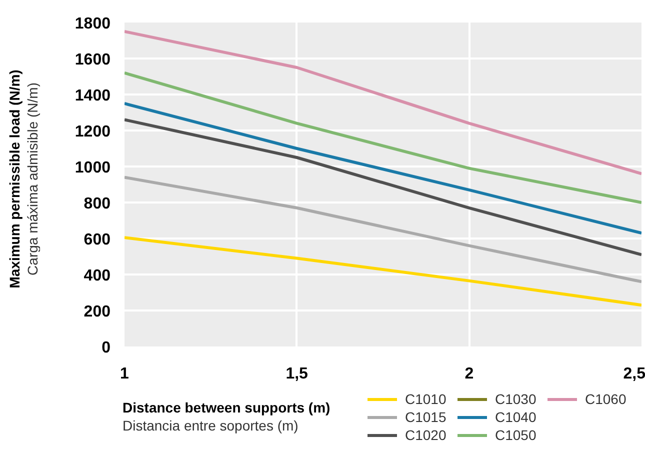  What do you see at coordinates (92, 24) in the screenshot?
I see `y-tick-label: 1800` at bounding box center [92, 24].